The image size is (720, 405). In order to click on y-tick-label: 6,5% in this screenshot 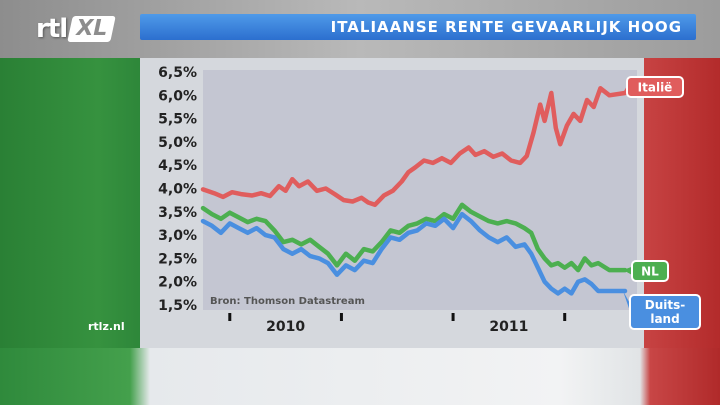, I will do `click(177, 73)`.